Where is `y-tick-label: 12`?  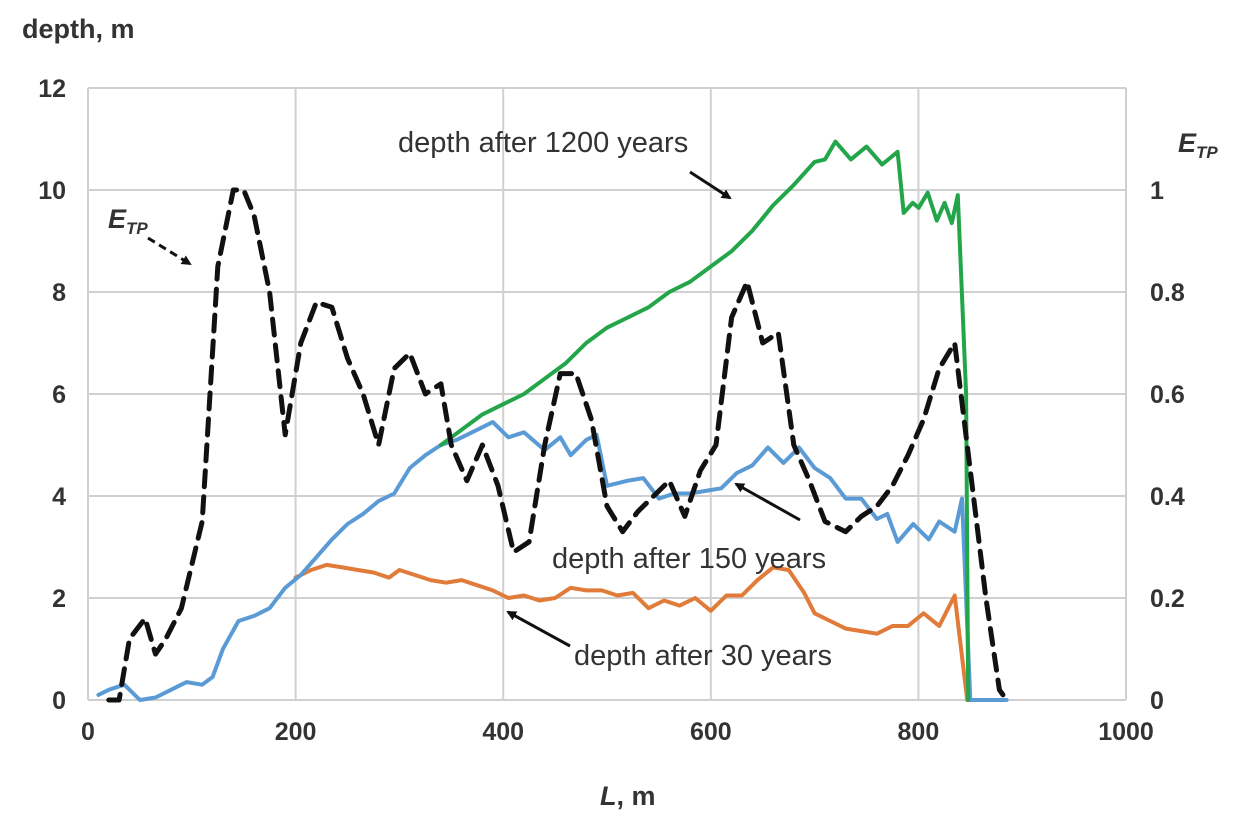 y-tick-label: 12 is located at coordinates (52, 89).